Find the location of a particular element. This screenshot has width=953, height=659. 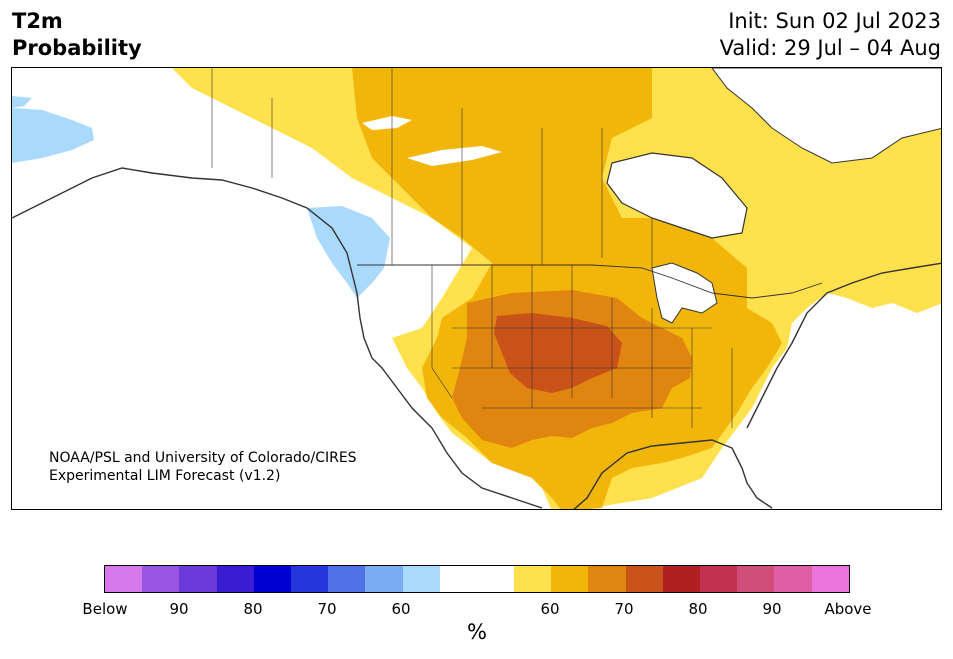

us-canada-border is located at coordinates (590, 281).